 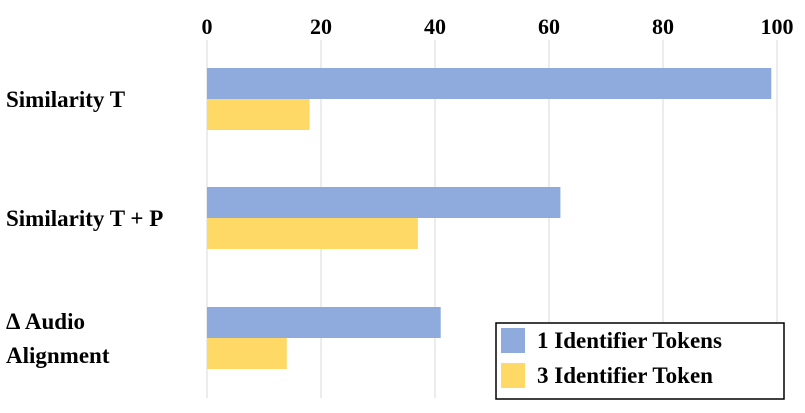 I want to click on x-tick-label: 100, so click(x=777, y=26).